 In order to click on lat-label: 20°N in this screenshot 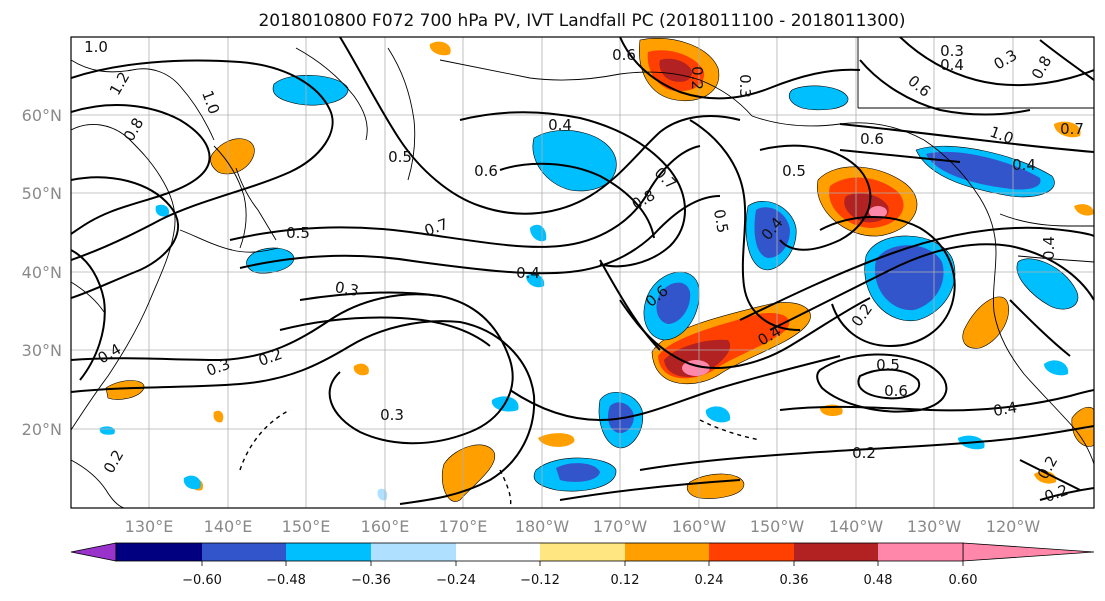, I will do `click(42, 429)`.